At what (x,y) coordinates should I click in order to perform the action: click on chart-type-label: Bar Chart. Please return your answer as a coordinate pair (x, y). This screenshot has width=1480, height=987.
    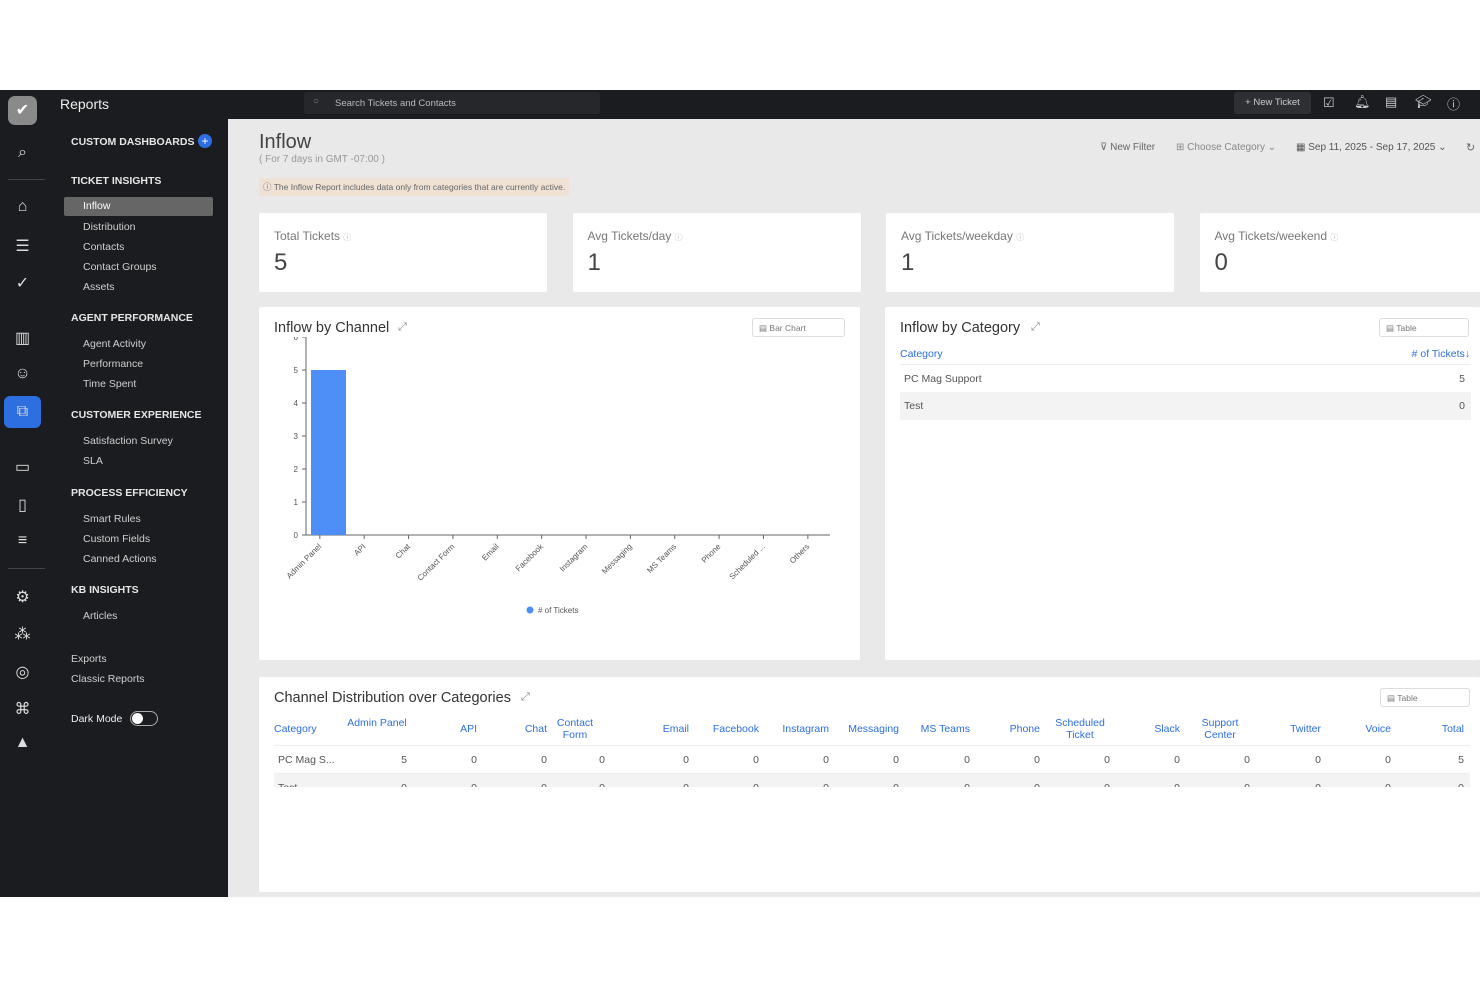
    Looking at the image, I should click on (787, 328).